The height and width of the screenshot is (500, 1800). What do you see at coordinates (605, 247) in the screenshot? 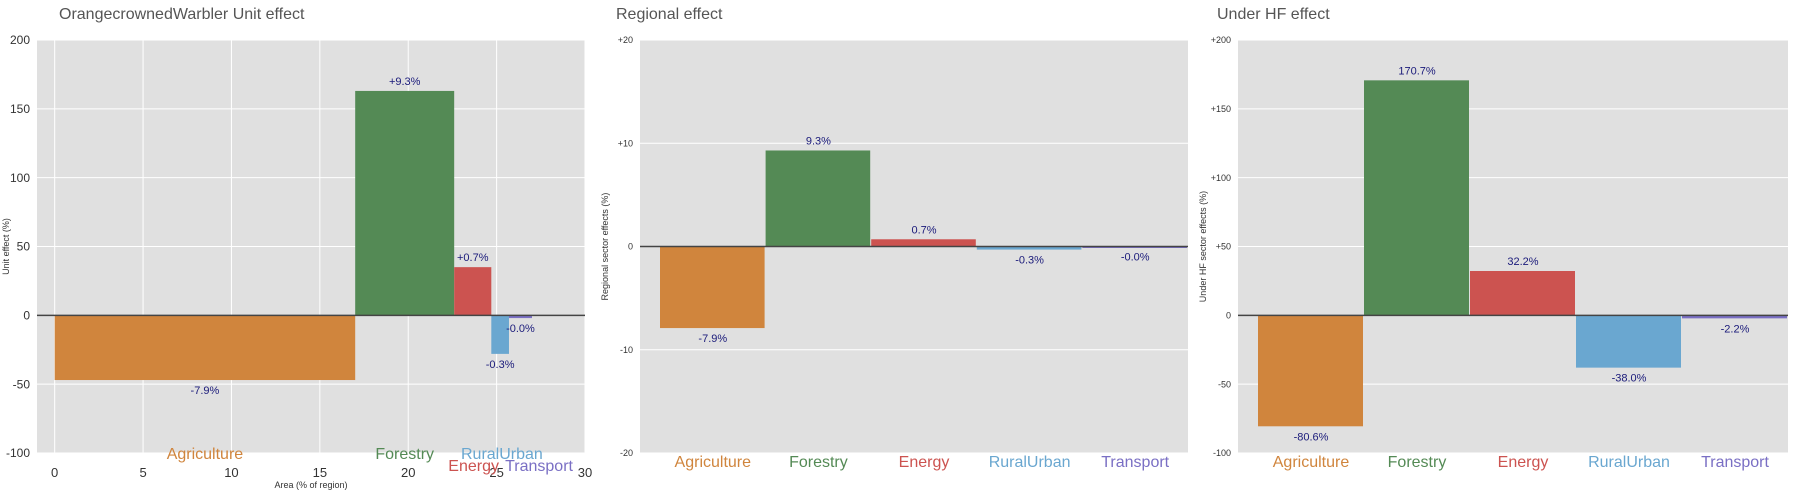
I see `y-axis-label: Regional sector effects (%)` at bounding box center [605, 247].